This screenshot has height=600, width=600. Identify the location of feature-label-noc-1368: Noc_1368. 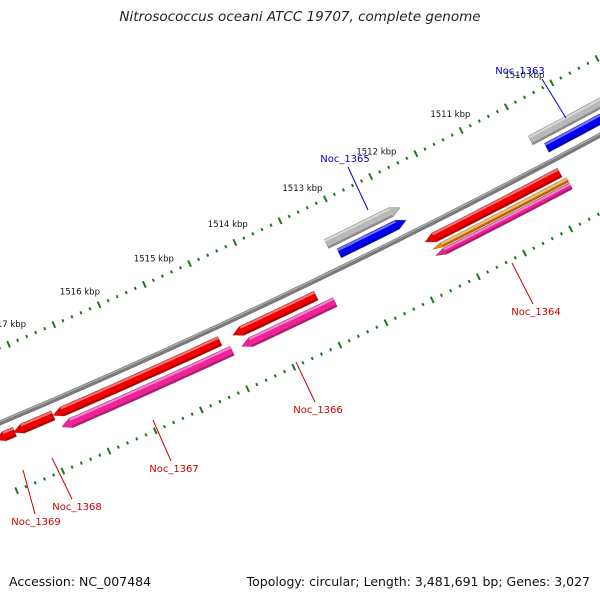
(77, 507).